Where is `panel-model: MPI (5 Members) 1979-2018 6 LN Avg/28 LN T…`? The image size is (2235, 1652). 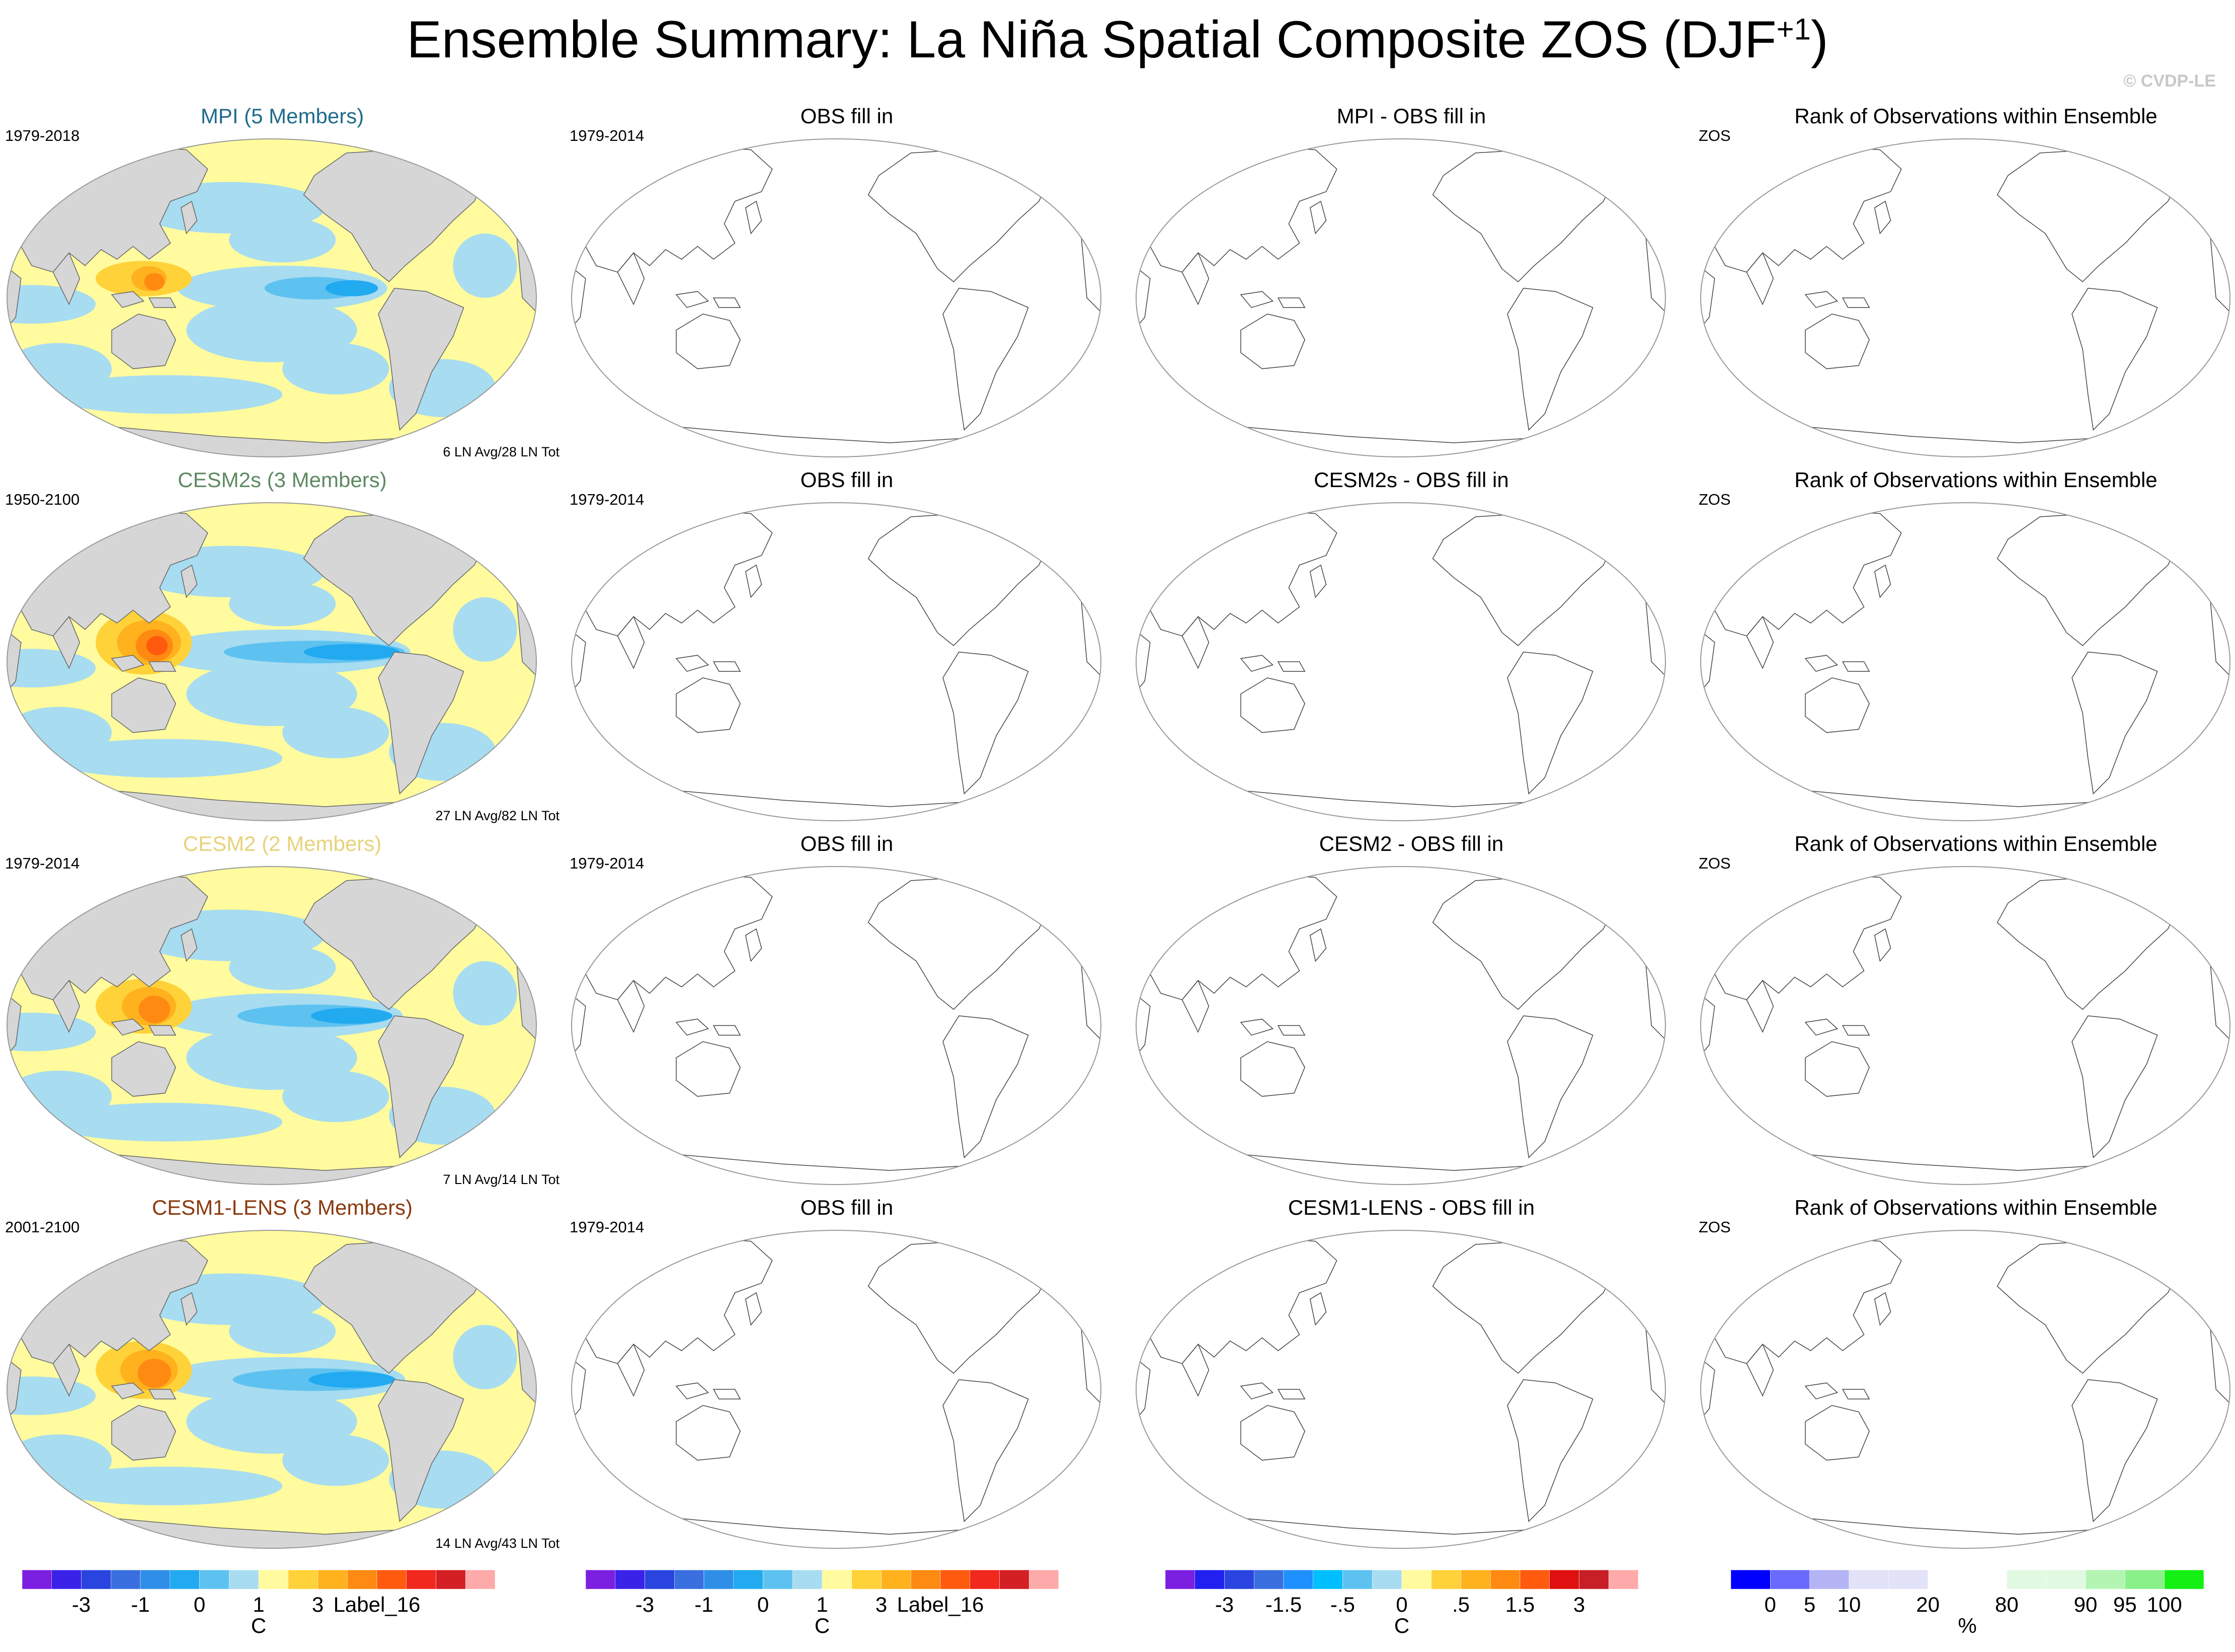 panel-model: MPI (5 Members) 1979-2018 6 LN Avg/28 LN T… is located at coordinates (282, 284).